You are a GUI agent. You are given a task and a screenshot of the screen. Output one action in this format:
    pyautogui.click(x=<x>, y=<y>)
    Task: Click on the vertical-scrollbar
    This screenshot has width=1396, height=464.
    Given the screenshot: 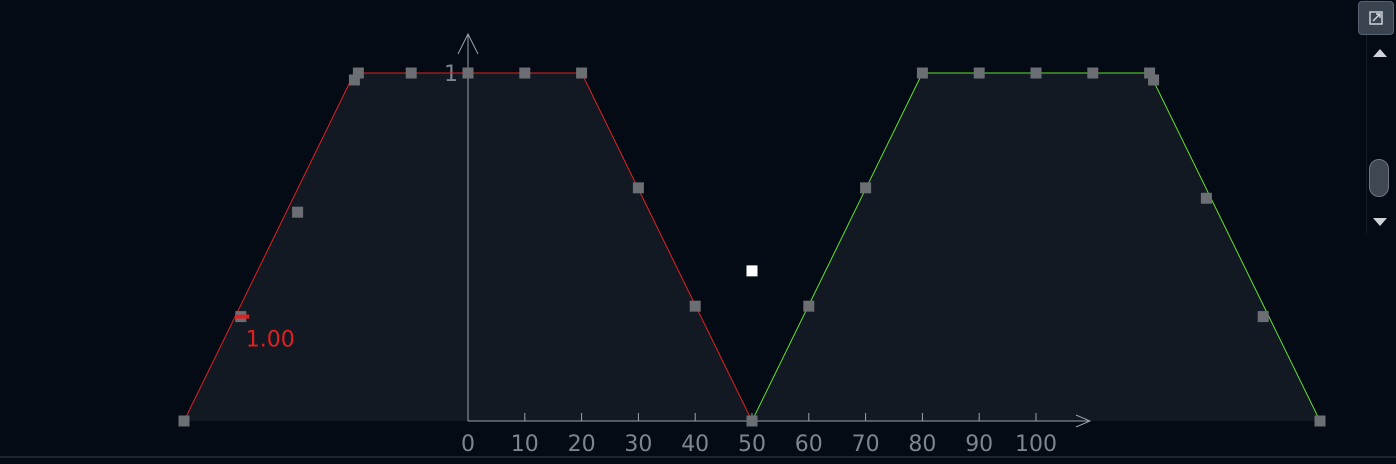 What is the action you would take?
    pyautogui.click(x=1381, y=117)
    